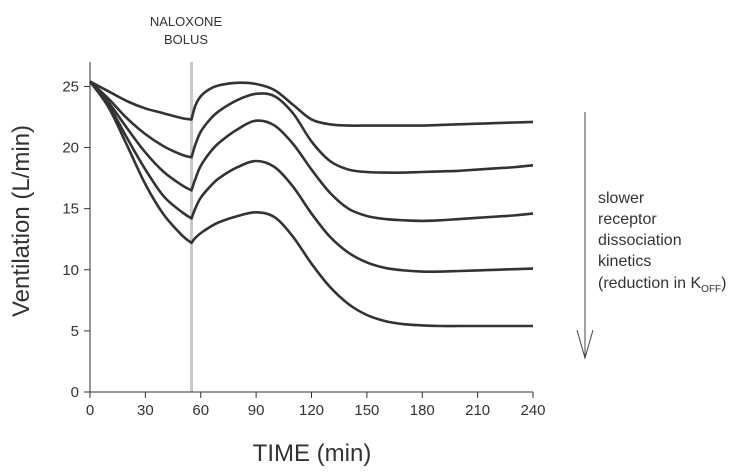 The width and height of the screenshot is (741, 476). I want to click on y-tick-label: 10, so click(70, 270).